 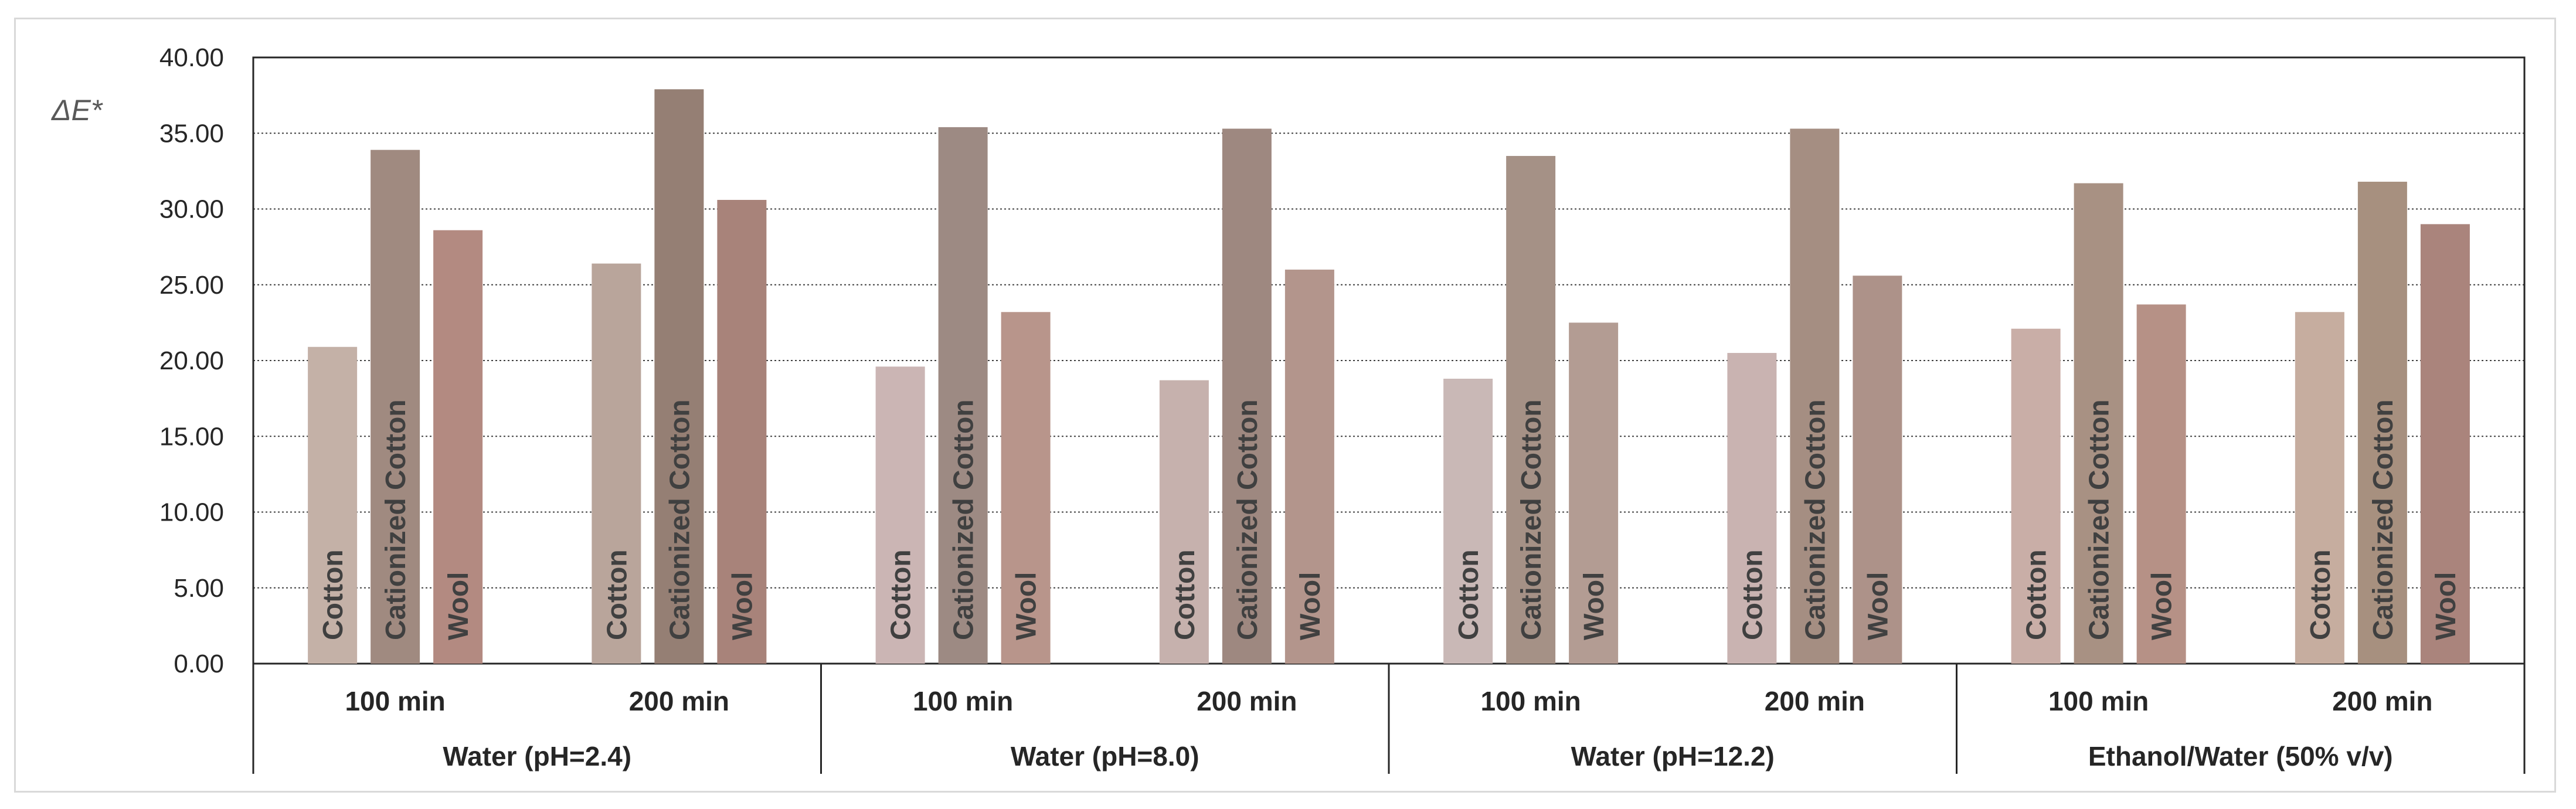 I want to click on y-tick-label: 35.00, so click(x=192, y=133).